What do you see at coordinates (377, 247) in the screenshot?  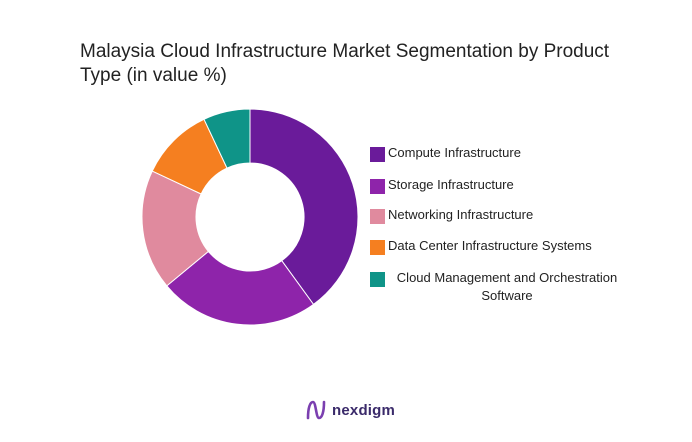 I see `legend-swatch-data-center` at bounding box center [377, 247].